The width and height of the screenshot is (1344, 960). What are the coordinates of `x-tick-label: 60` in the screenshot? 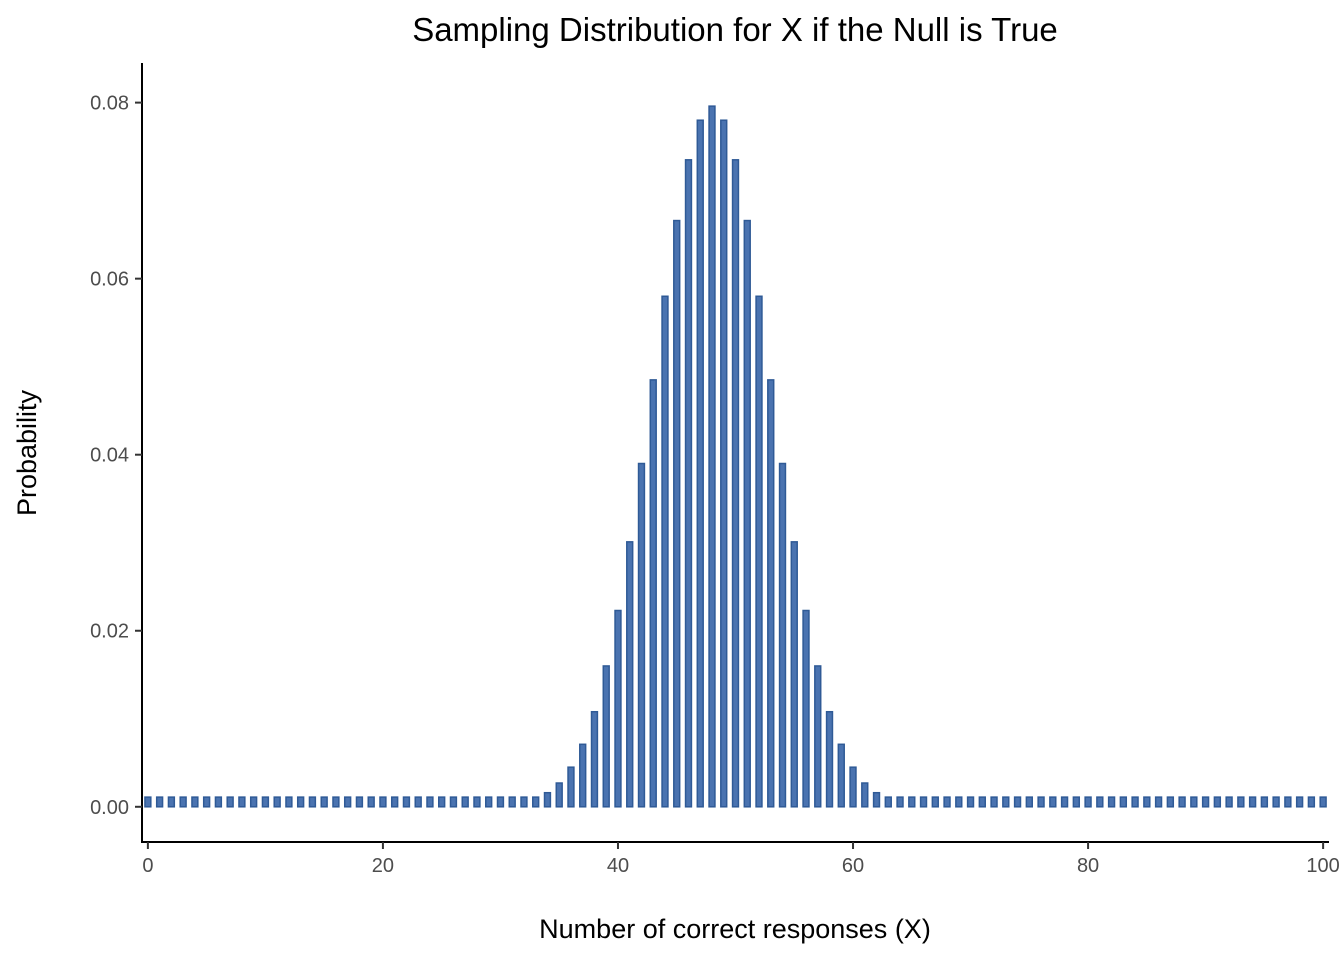 It's located at (853, 866).